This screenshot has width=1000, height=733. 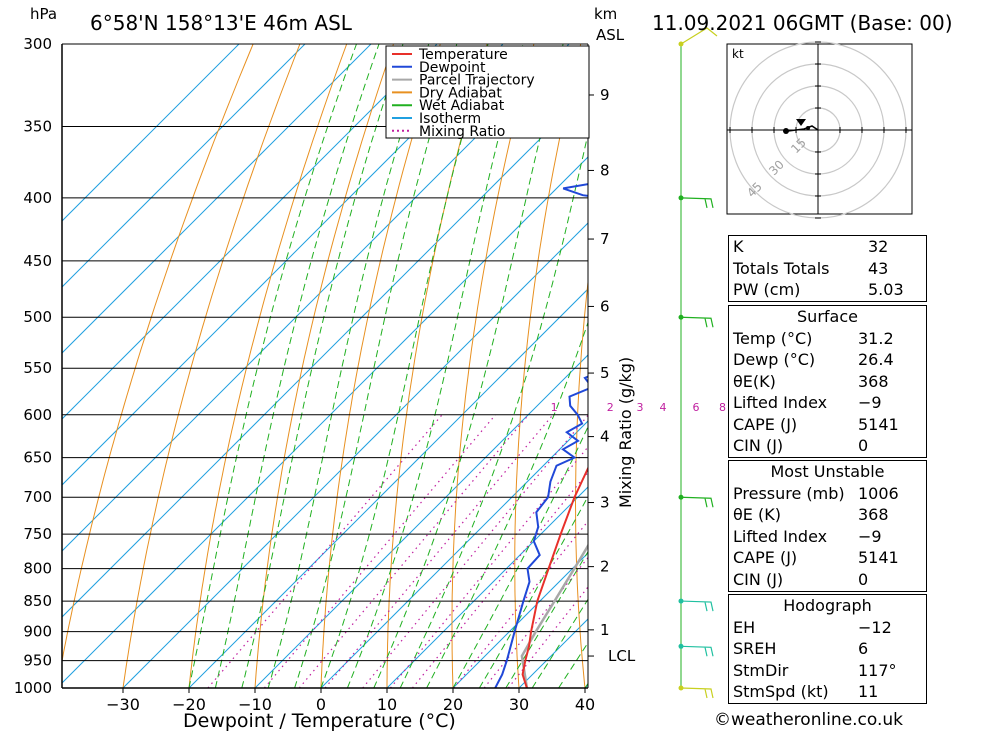 What do you see at coordinates (605, 503) in the screenshot?
I see `km-tick-label: 3` at bounding box center [605, 503].